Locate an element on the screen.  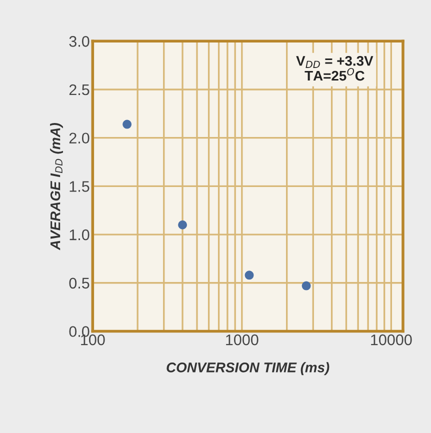
x-tick-label: 1000 is located at coordinates (242, 340).